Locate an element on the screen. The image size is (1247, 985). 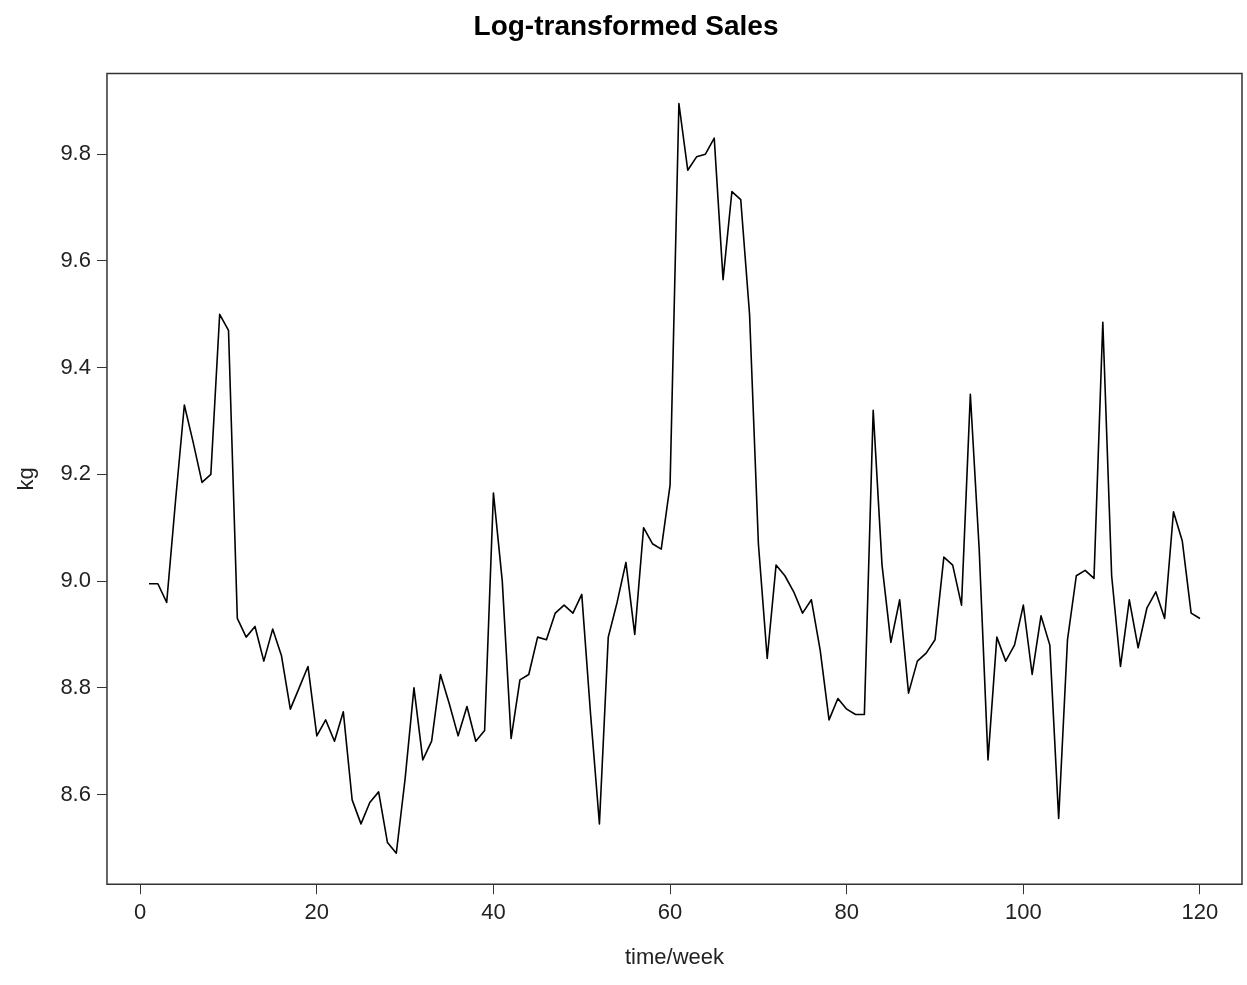
x-tick-label: 80 is located at coordinates (846, 912).